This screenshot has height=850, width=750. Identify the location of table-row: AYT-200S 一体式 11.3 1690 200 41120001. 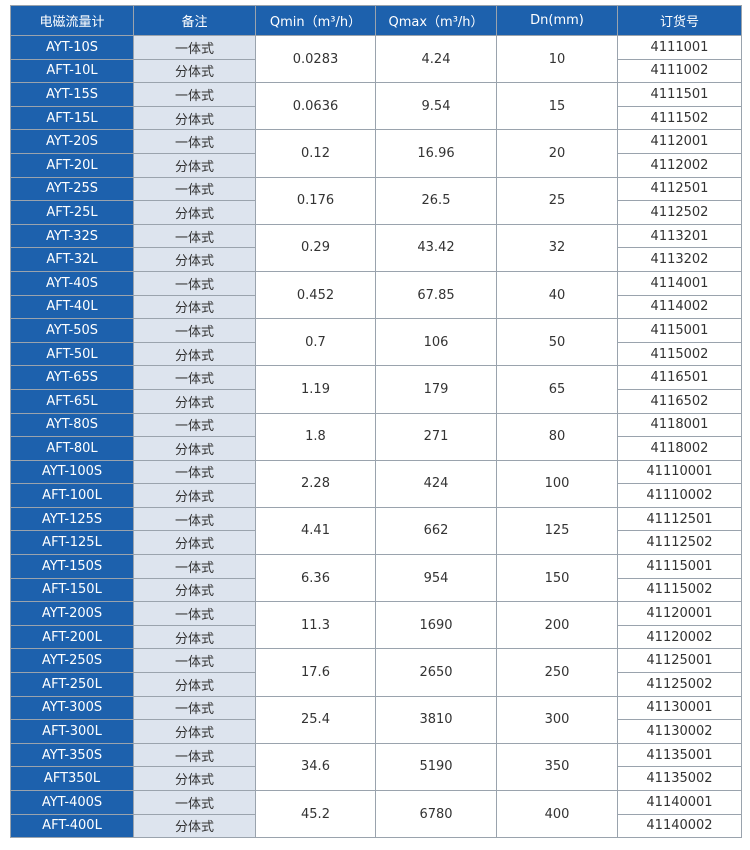
(376, 625).